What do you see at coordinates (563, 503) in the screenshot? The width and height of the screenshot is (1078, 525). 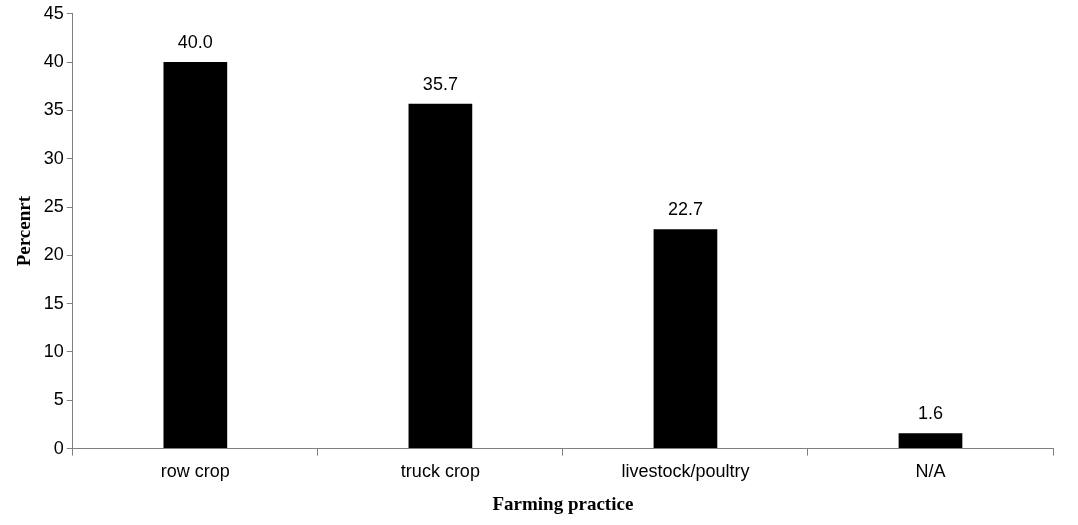 I see `x-axis-title: Farming practice` at bounding box center [563, 503].